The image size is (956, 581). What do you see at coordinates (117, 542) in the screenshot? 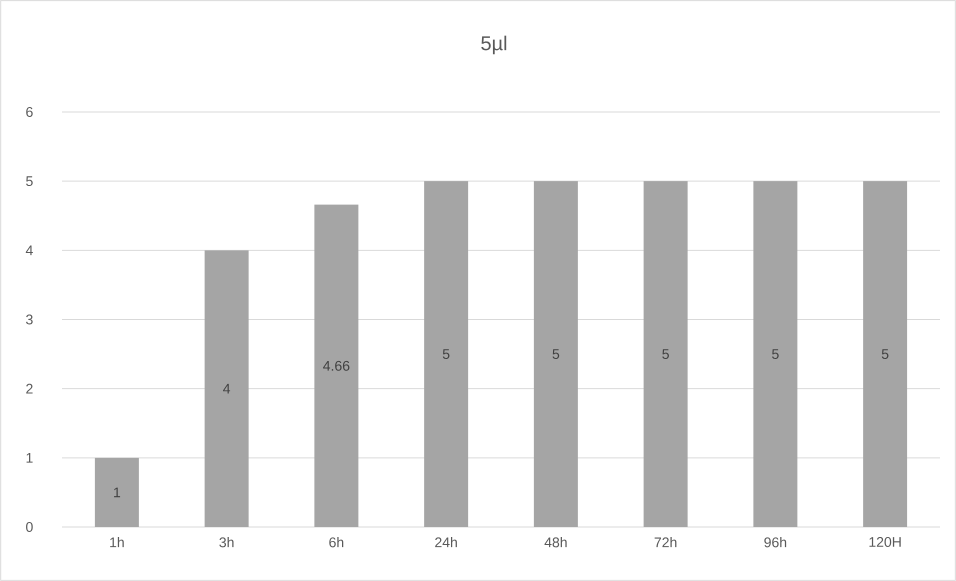
I see `x-tick-label: 1h` at bounding box center [117, 542].